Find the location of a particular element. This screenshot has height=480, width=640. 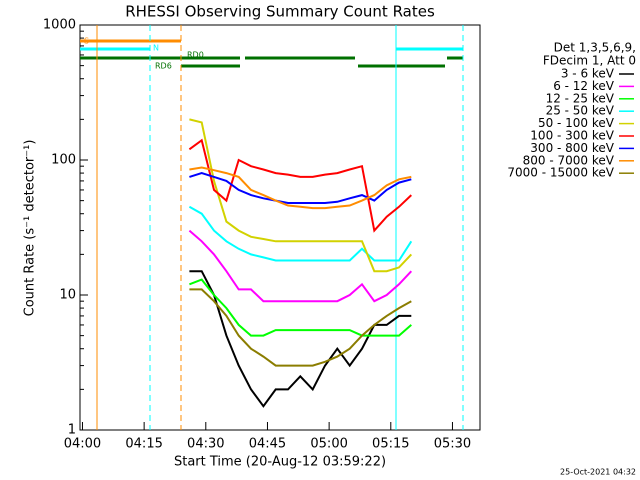

x-tick-label: 05:30 is located at coordinates (452, 444).